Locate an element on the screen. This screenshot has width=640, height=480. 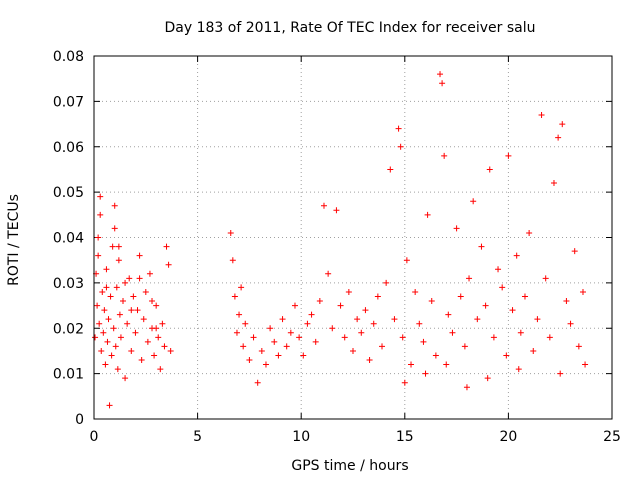
y-tick-label: 0.08 is located at coordinates (68, 57).